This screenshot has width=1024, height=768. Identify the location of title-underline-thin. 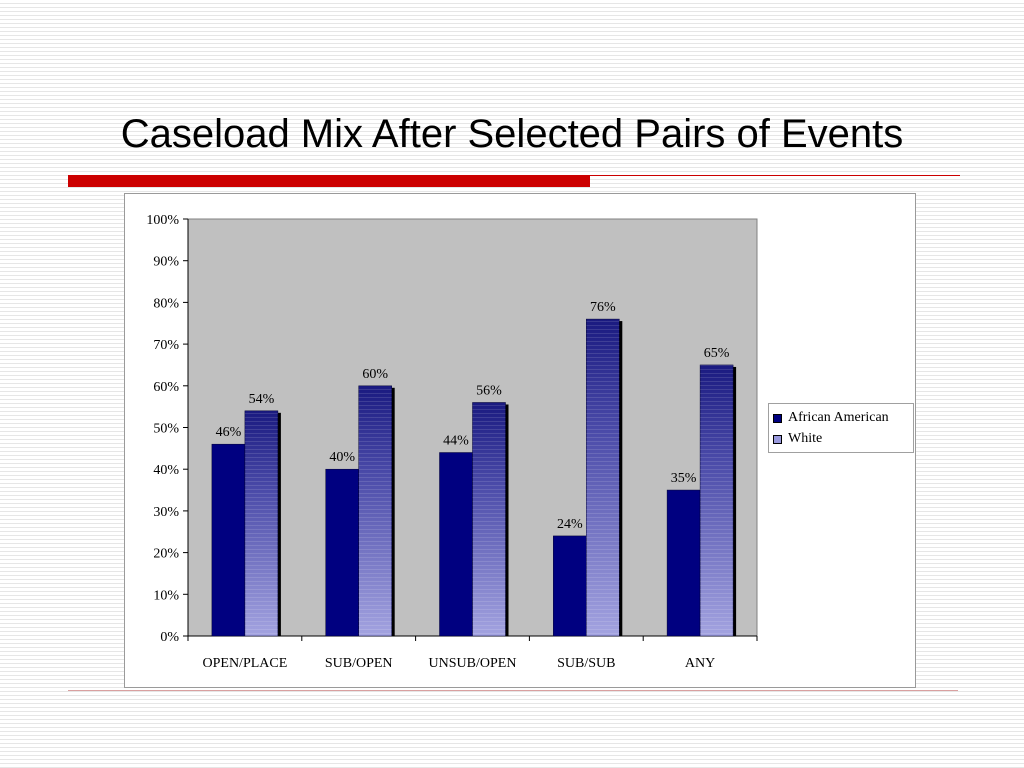
(775, 175).